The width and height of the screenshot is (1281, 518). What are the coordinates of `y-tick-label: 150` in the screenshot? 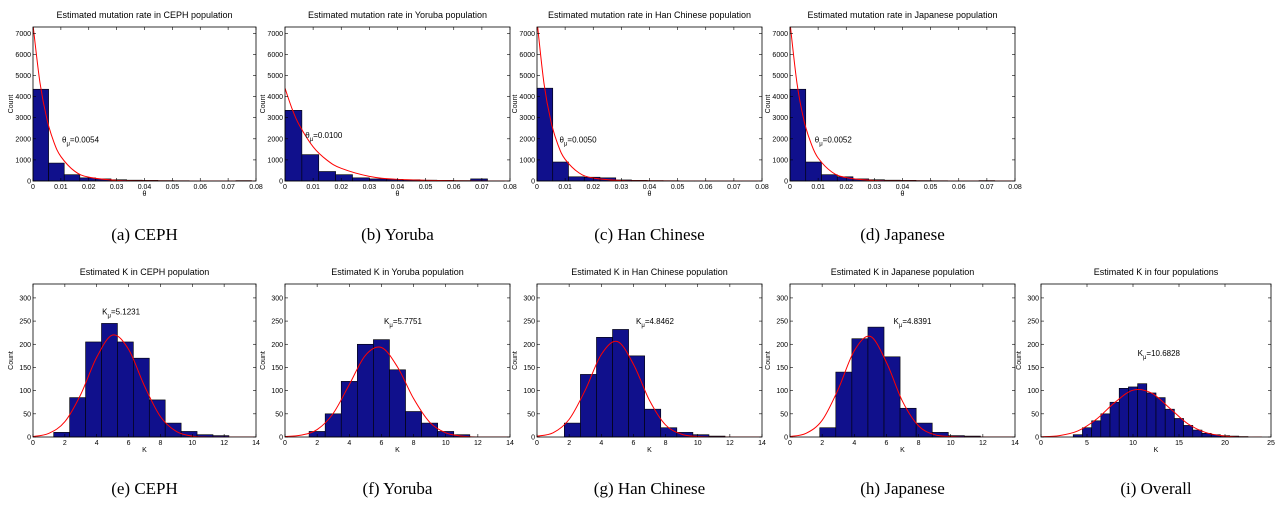 It's located at (277, 368).